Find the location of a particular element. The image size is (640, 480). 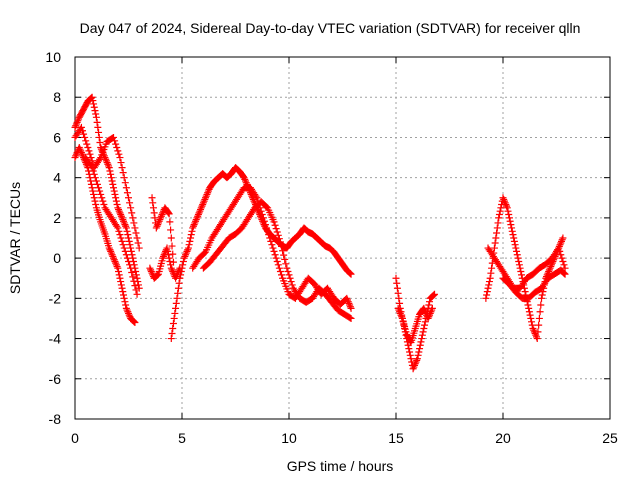

y-tick-label: 8 is located at coordinates (57, 97).